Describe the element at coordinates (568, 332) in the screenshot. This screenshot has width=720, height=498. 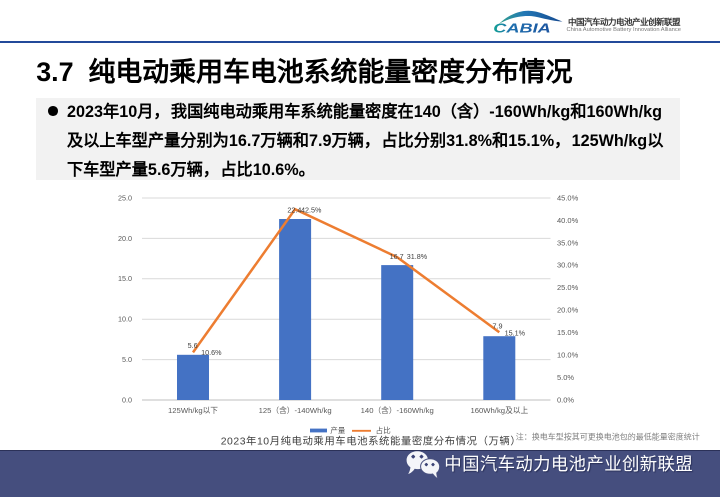
I see `svg-text: 15.0%` at that location.